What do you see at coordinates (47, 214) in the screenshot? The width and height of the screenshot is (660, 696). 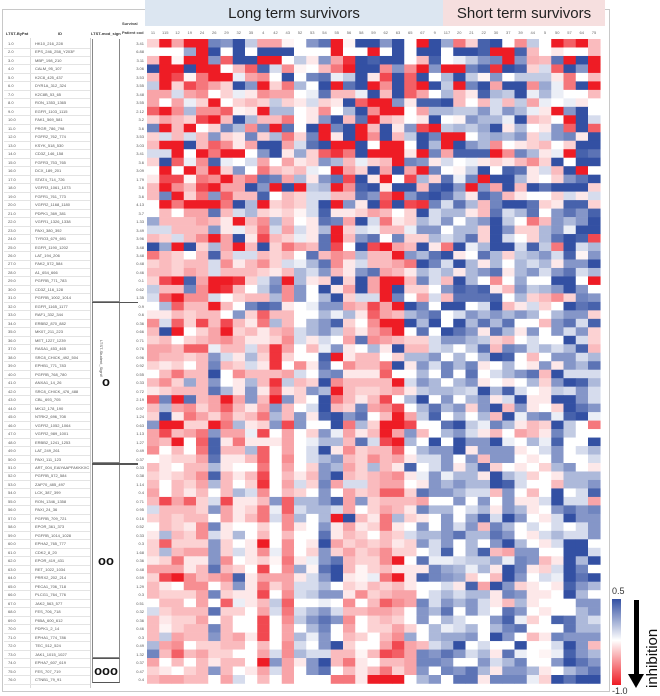 I see `table-row: 21.0 PDPK1_369_381` at bounding box center [47, 214].